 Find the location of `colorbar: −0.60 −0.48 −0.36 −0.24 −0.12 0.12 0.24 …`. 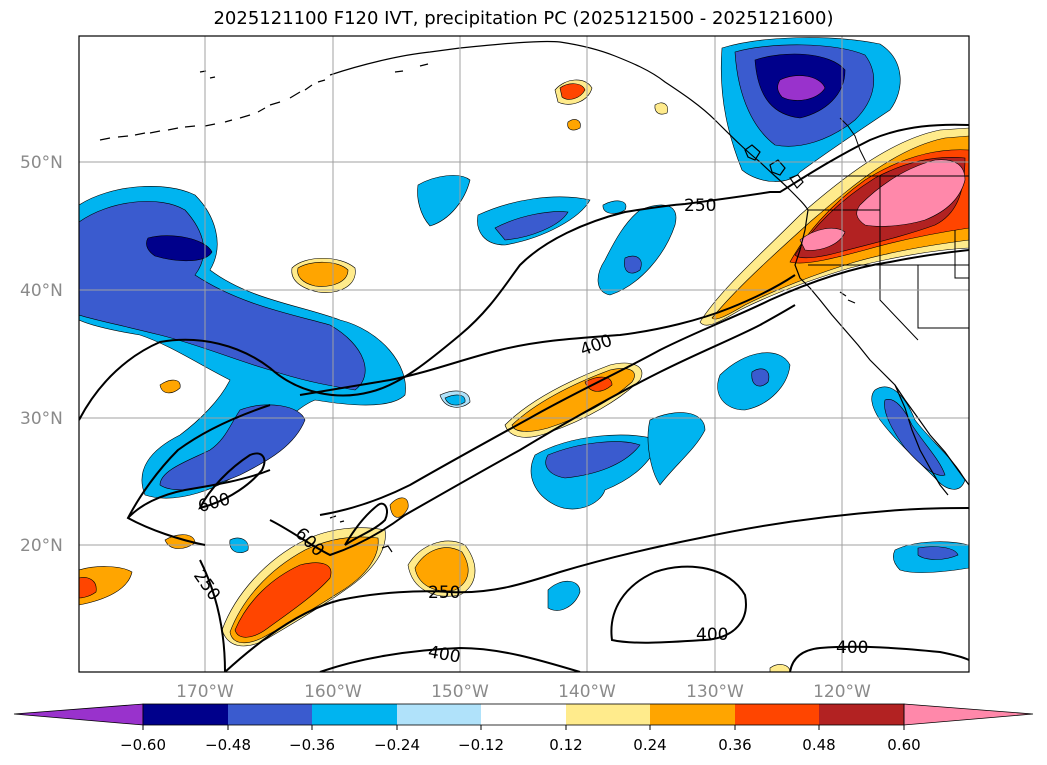

colorbar: −0.60 −0.48 −0.36 −0.24 −0.12 0.12 0.24 … is located at coordinates (523, 728).